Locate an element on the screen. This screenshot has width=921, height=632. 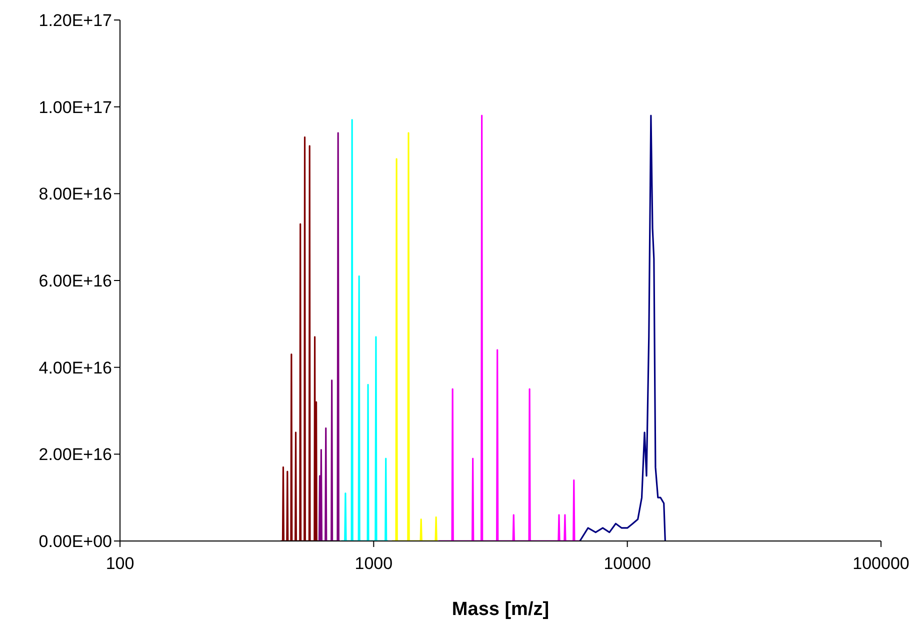
y-tick-label: 0.00E+00 is located at coordinates (75, 542).